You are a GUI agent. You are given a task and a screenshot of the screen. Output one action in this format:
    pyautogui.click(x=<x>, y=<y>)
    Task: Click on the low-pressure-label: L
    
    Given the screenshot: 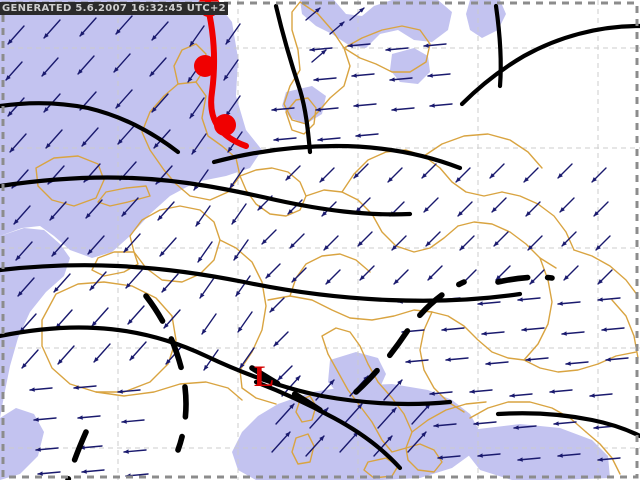 What is the action you would take?
    pyautogui.click(x=264, y=376)
    